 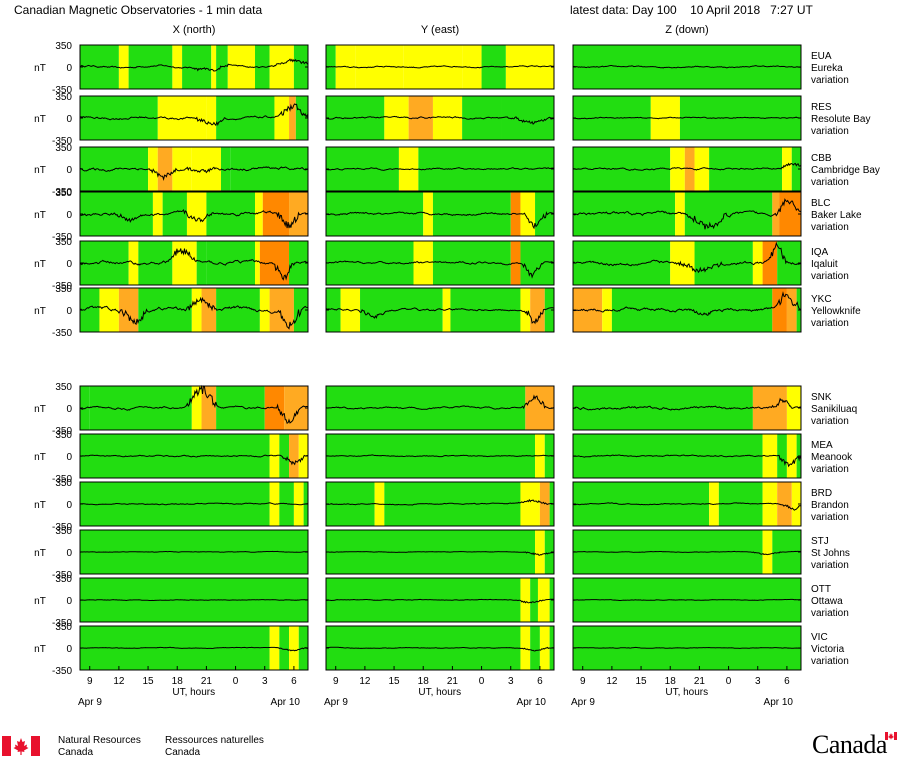 I want to click on ytick-bottom-OTT: -350, so click(x=62, y=623).